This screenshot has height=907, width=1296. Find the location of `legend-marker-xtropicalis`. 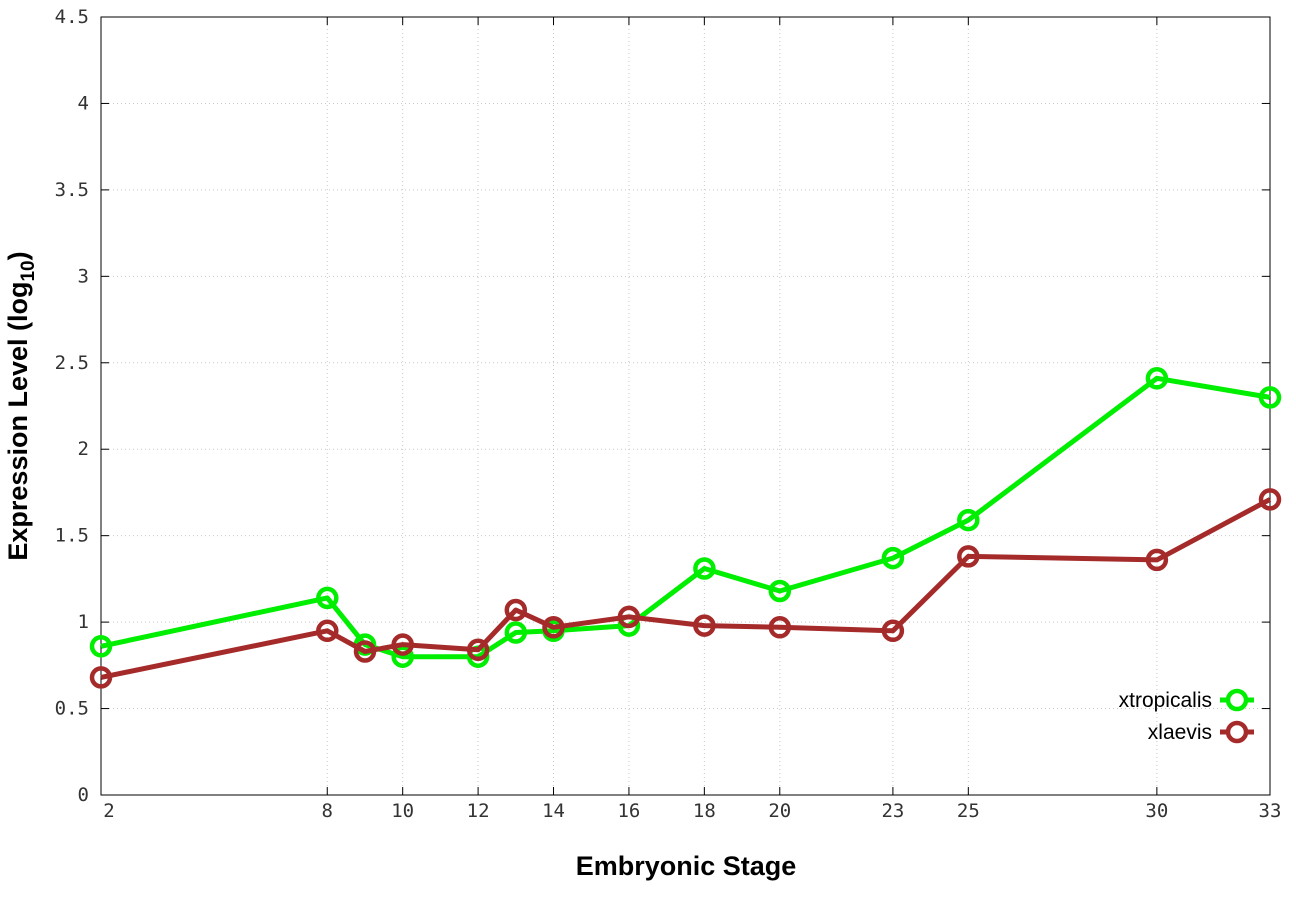

legend-marker-xtropicalis is located at coordinates (1237, 700).